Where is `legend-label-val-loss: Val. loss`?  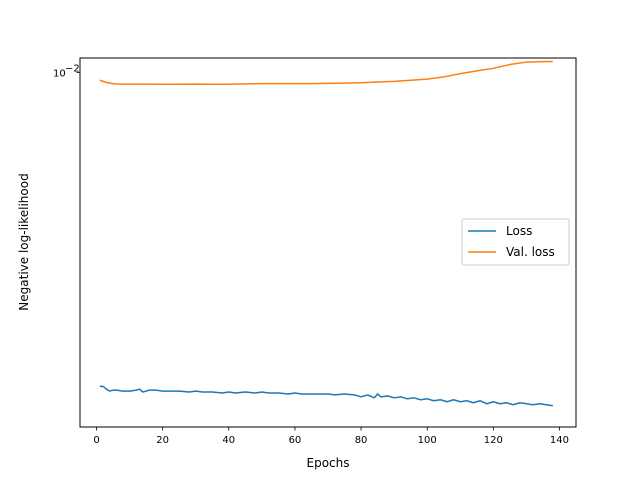
legend-label-val-loss: Val. loss is located at coordinates (530, 252).